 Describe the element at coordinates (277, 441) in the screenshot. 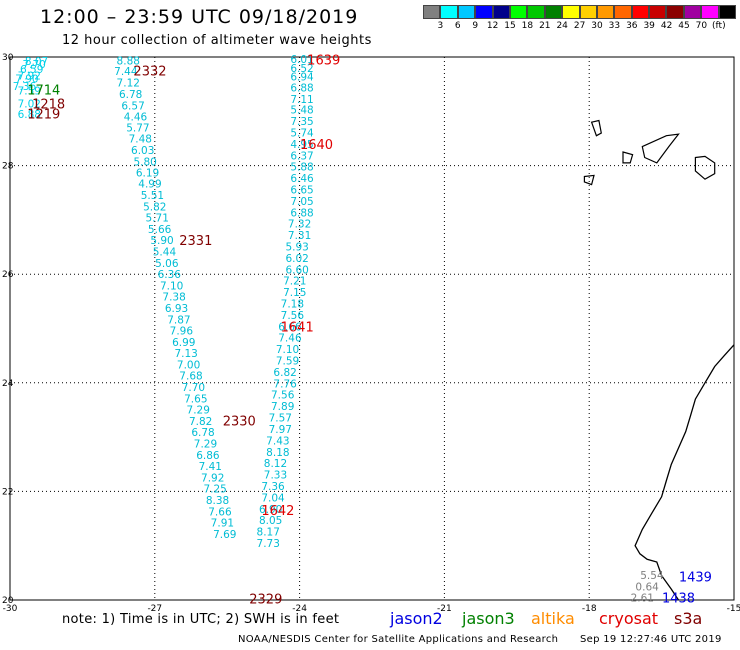

I see `swh-value-label: 7.43` at that location.